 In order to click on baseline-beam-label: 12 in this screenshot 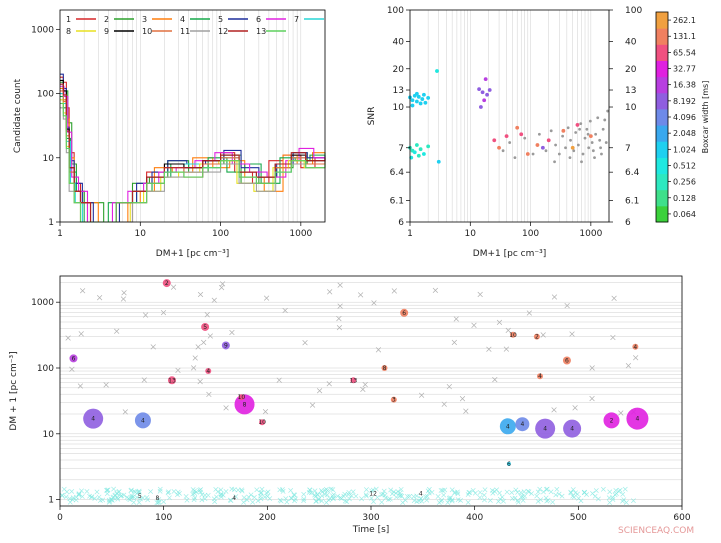, I will do `click(373, 494)`.